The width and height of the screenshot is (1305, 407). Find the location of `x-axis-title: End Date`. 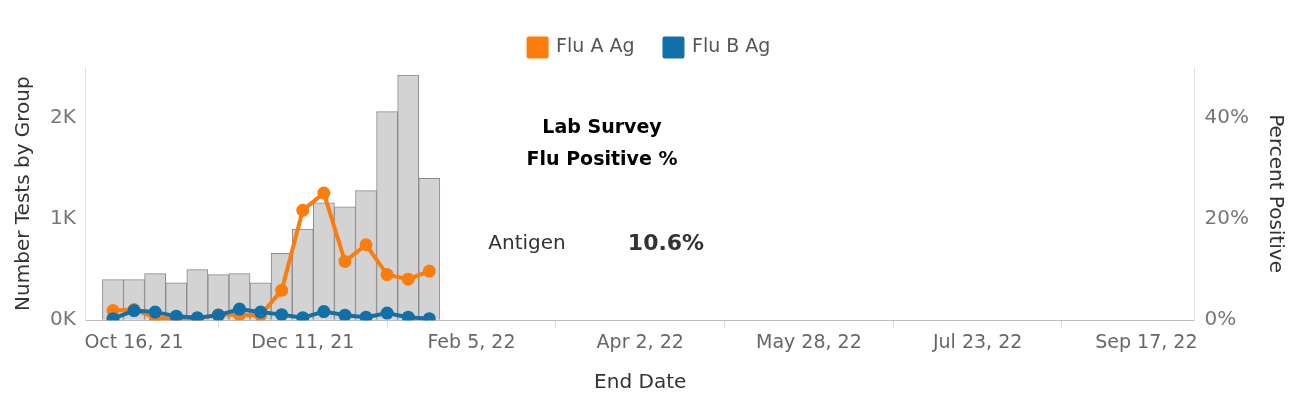

x-axis-title: End Date is located at coordinates (640, 381).